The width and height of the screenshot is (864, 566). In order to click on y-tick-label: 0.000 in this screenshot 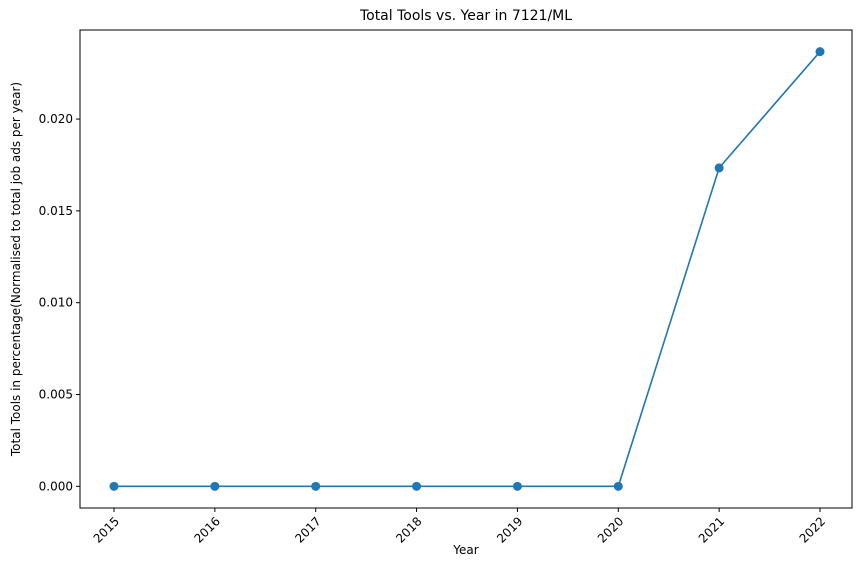, I will do `click(56, 486)`.